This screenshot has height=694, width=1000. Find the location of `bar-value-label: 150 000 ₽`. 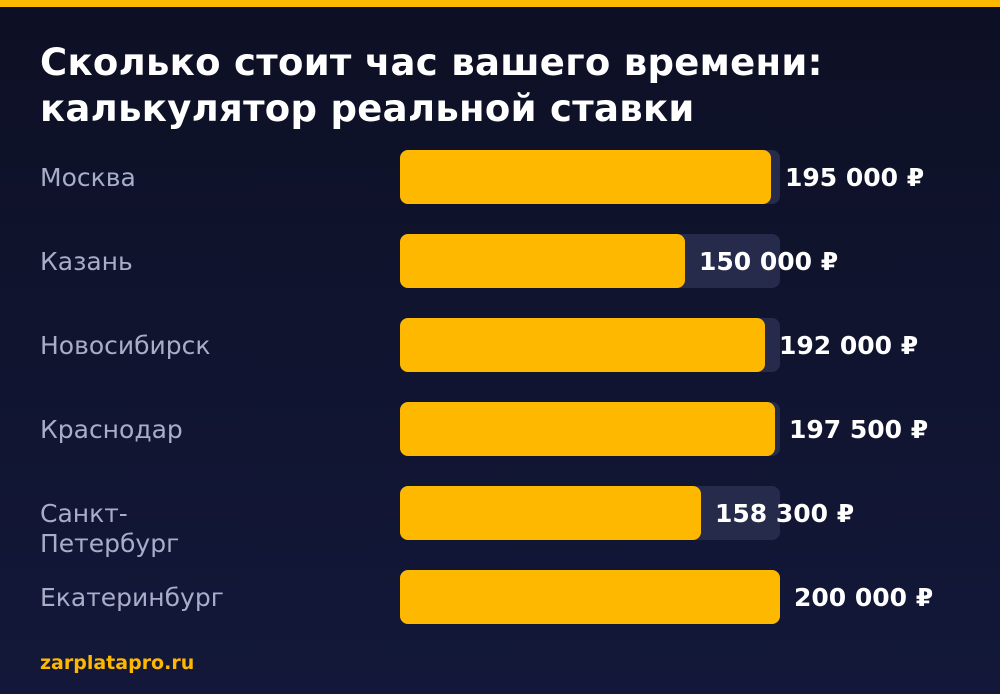

bar-value-label: 150 000 ₽ is located at coordinates (769, 261).